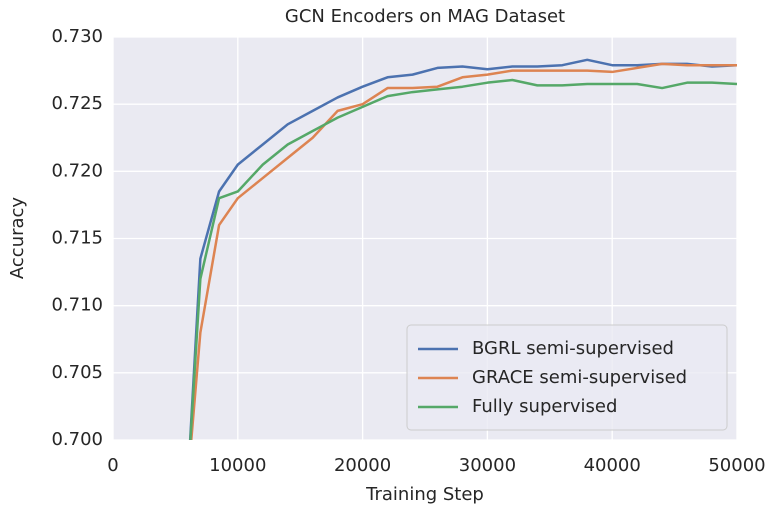 The height and width of the screenshot is (506, 771). Describe the element at coordinates (77, 372) in the screenshot. I see `y-tick-label: 0.705` at that location.